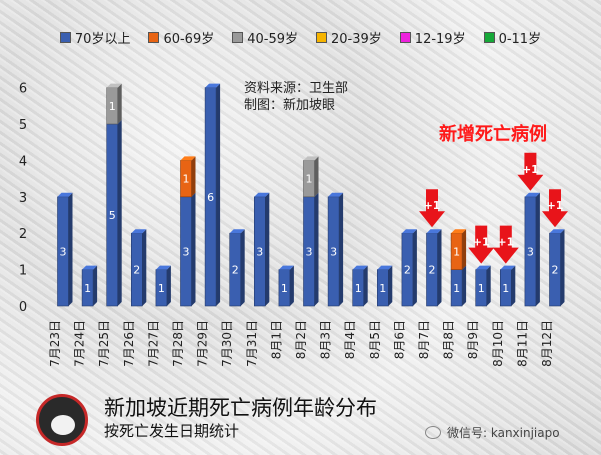 The width and height of the screenshot is (601, 455). Describe the element at coordinates (55, 343) in the screenshot. I see `x-tick-label: 7月23日` at that location.